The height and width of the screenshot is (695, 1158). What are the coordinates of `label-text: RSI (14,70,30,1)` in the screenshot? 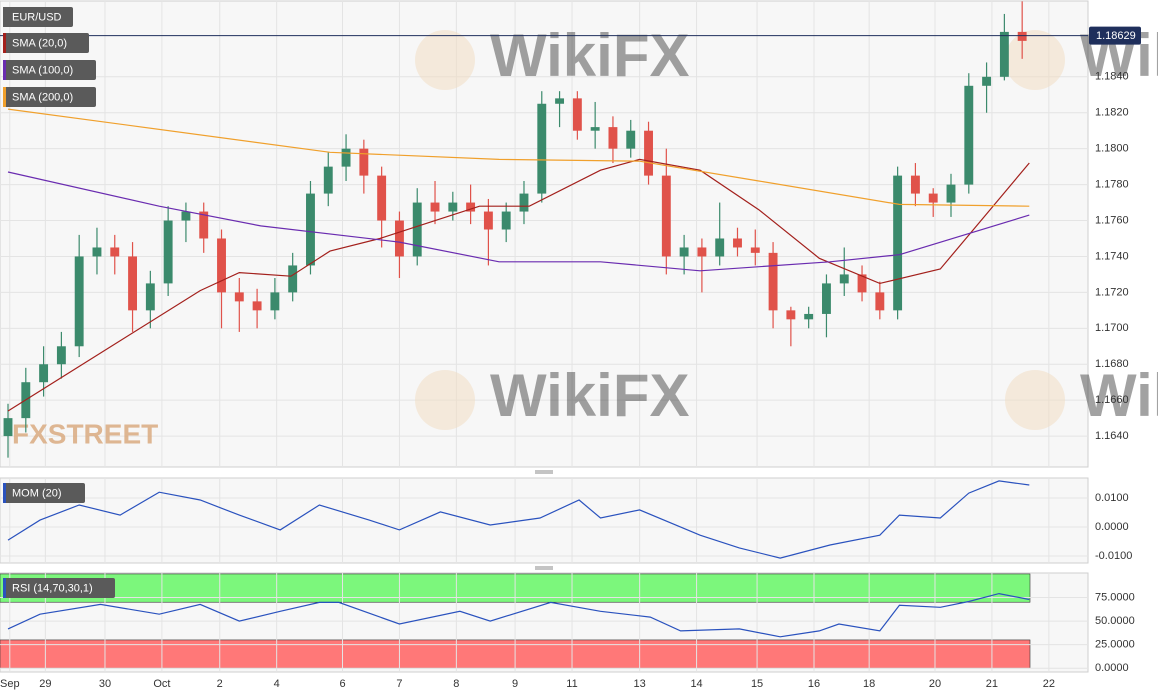 It's located at (52, 588).